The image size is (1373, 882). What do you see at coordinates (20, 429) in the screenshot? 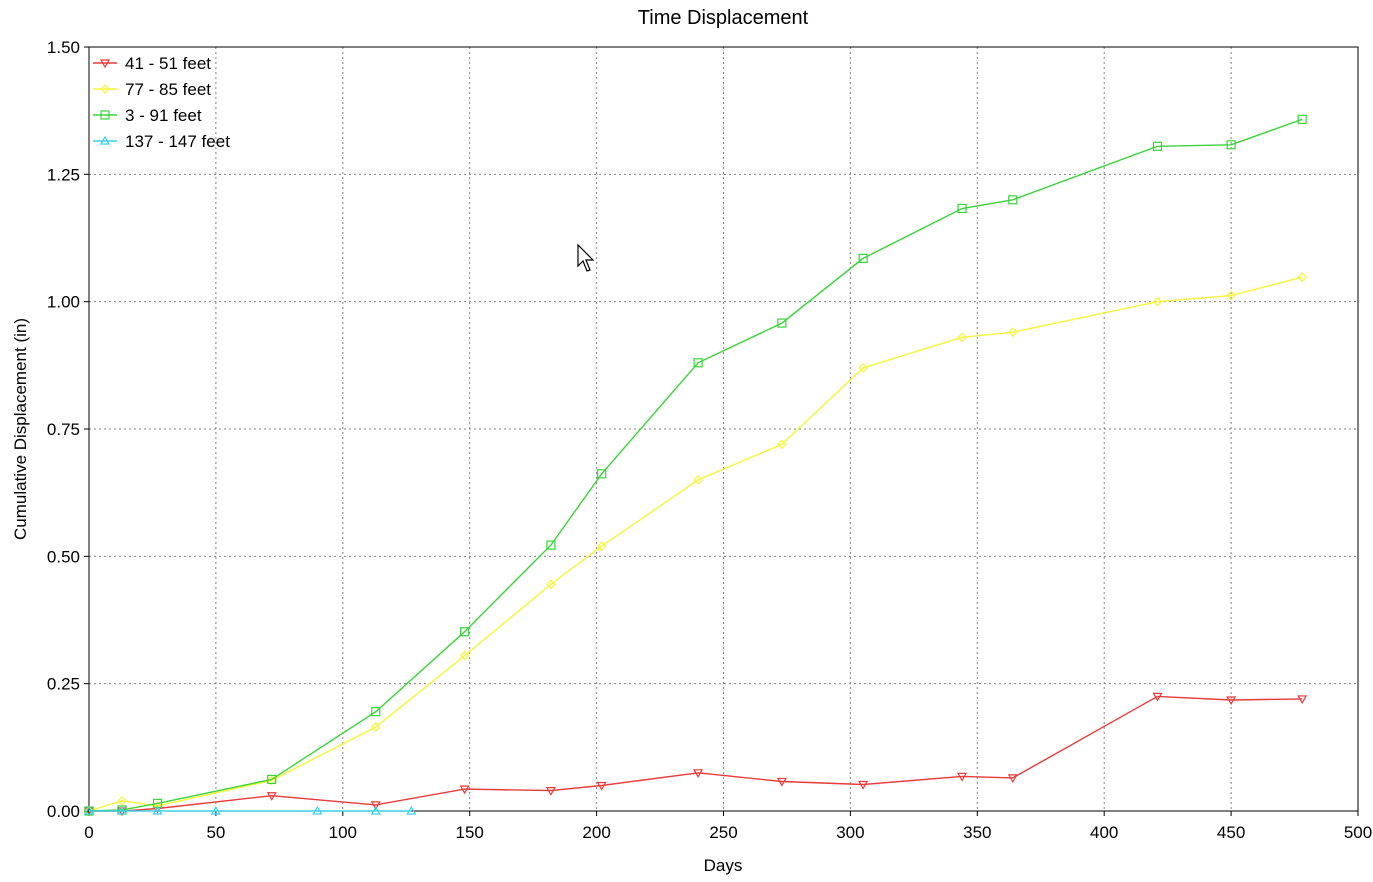
I see `y-axis-label: Cumulative Displacement (in)` at bounding box center [20, 429].